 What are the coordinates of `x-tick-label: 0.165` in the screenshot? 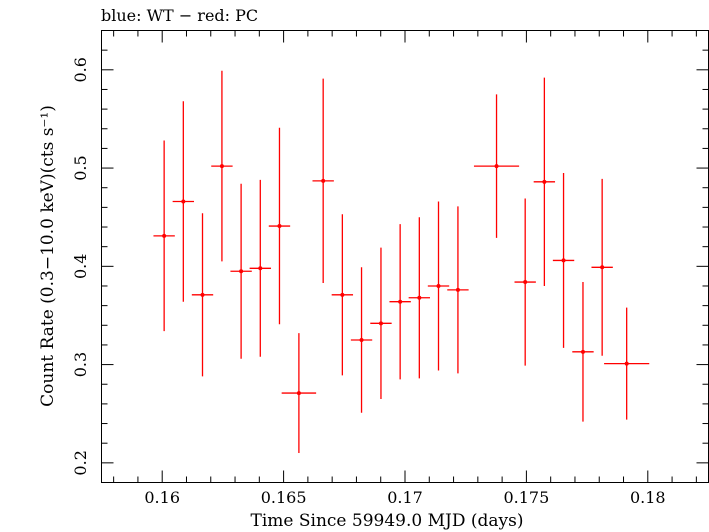 It's located at (284, 497).